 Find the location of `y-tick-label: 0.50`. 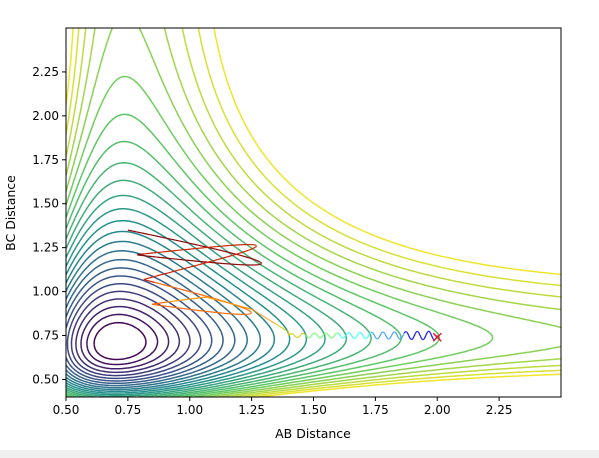

y-tick-label: 0.50 is located at coordinates (45, 379).